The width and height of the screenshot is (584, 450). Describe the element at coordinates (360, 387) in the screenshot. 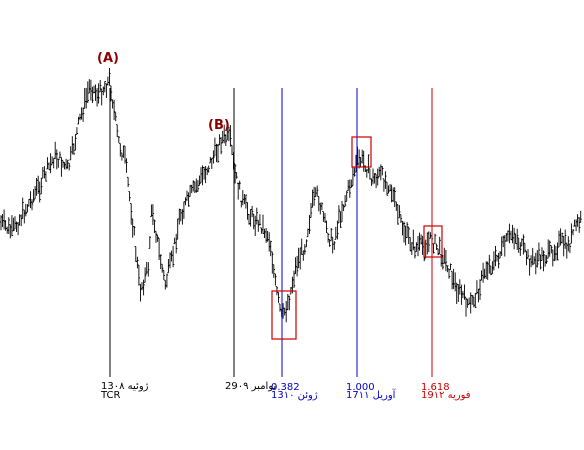

I see `vline-1000-ratio-label: 1.000` at that location.